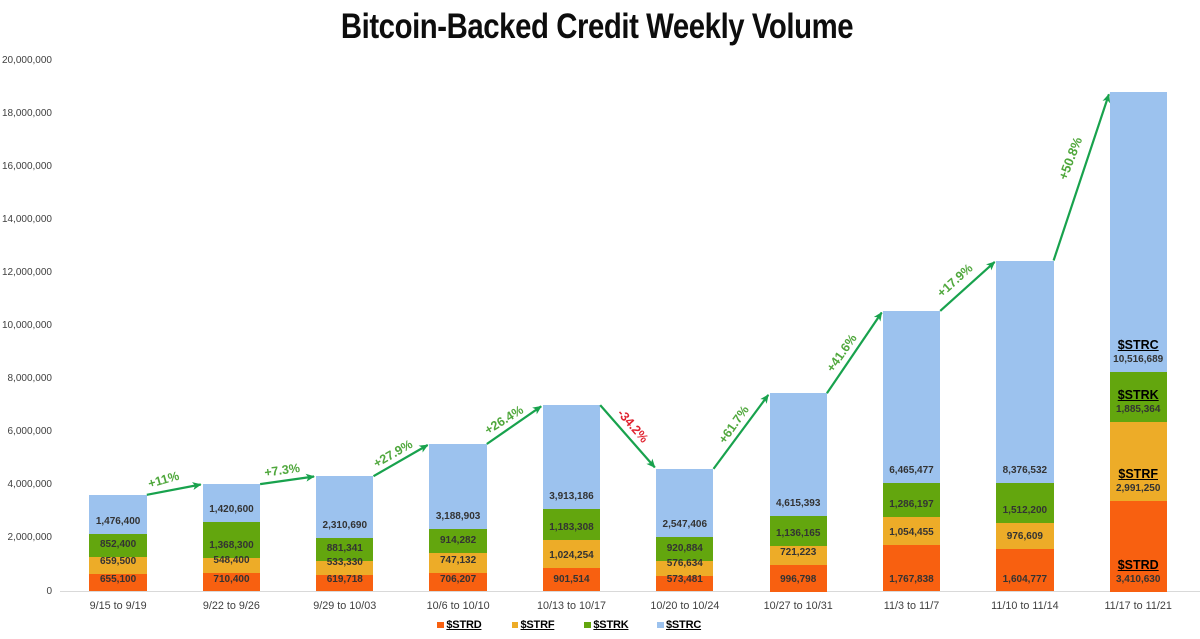 The image size is (1200, 639). Describe the element at coordinates (281, 470) in the screenshot. I see `svg-text: +7.3%` at that location.